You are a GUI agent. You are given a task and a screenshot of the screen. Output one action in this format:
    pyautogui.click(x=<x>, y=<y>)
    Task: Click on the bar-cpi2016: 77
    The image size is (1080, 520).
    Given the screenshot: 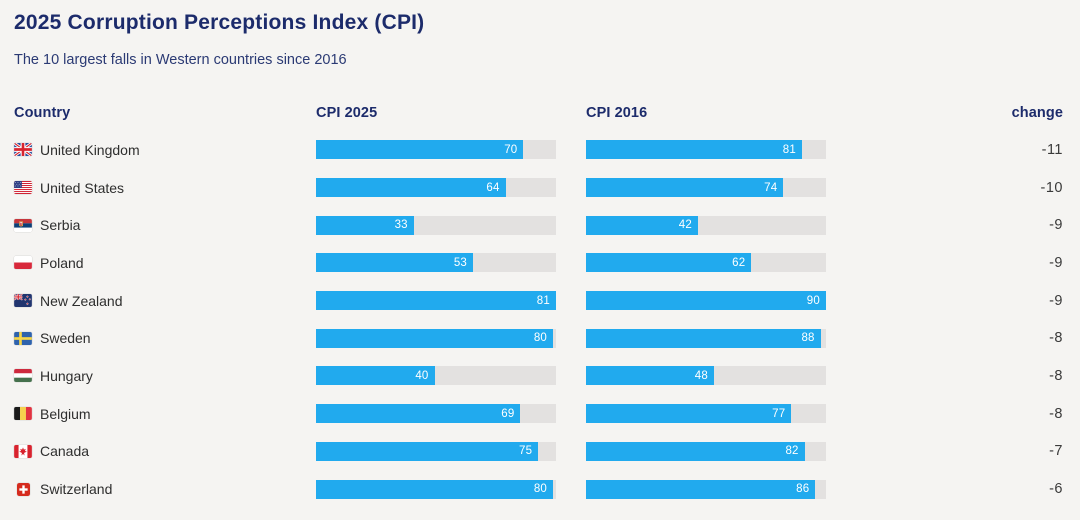 What is the action you would take?
    pyautogui.click(x=689, y=414)
    